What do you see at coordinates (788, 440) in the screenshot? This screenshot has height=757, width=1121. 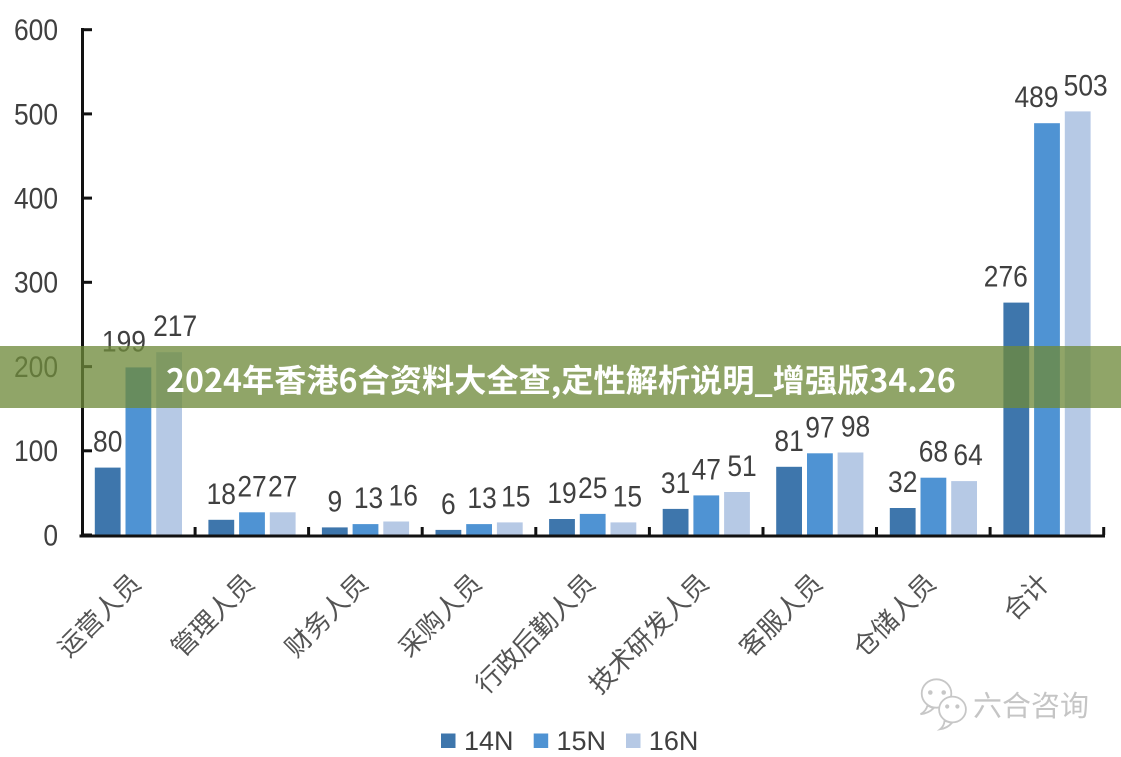 I see `svg-text: 81` at bounding box center [788, 440].